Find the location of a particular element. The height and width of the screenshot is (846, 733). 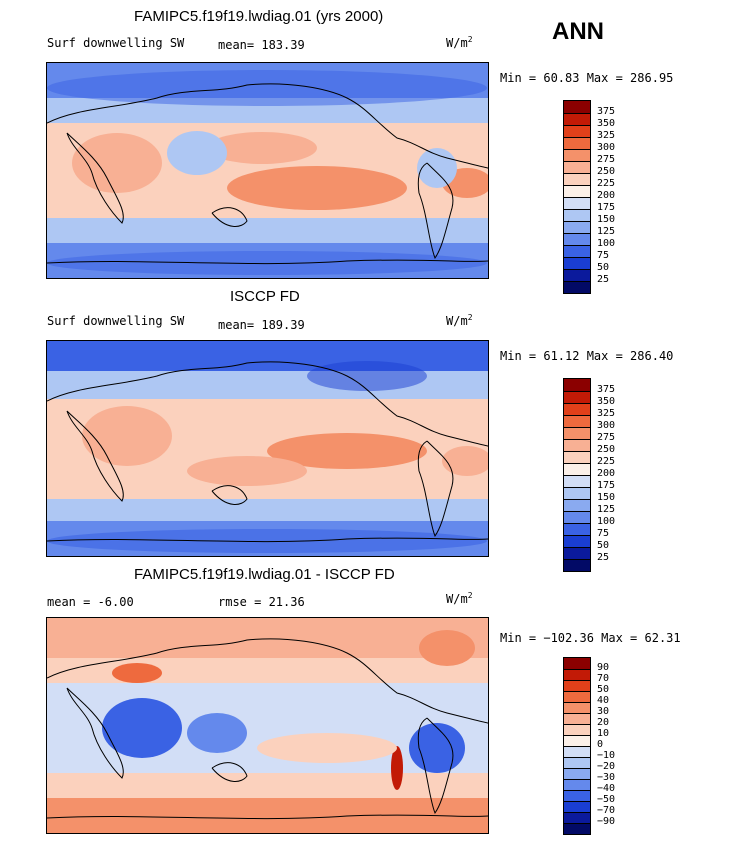

cb-tick: 30 is located at coordinates (603, 711).